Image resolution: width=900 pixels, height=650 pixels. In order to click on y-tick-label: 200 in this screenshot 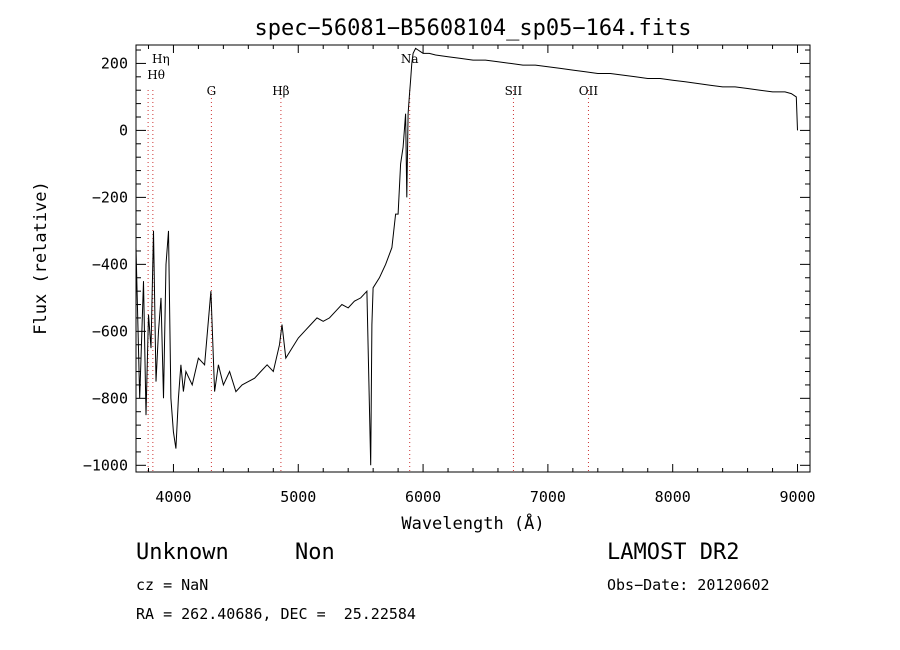, I will do `click(114, 63)`.